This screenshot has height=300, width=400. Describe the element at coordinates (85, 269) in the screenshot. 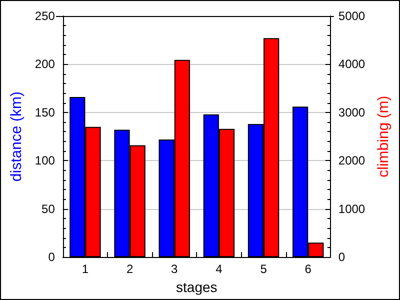

I see `x-tick-label: 1` at that location.